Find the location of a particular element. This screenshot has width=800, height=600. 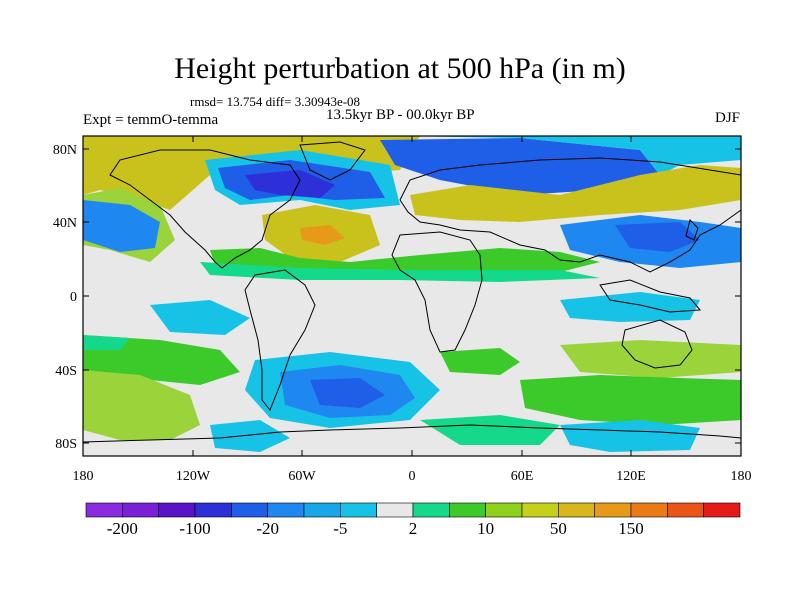

contour-yellow-eurasia is located at coordinates (575, 193).